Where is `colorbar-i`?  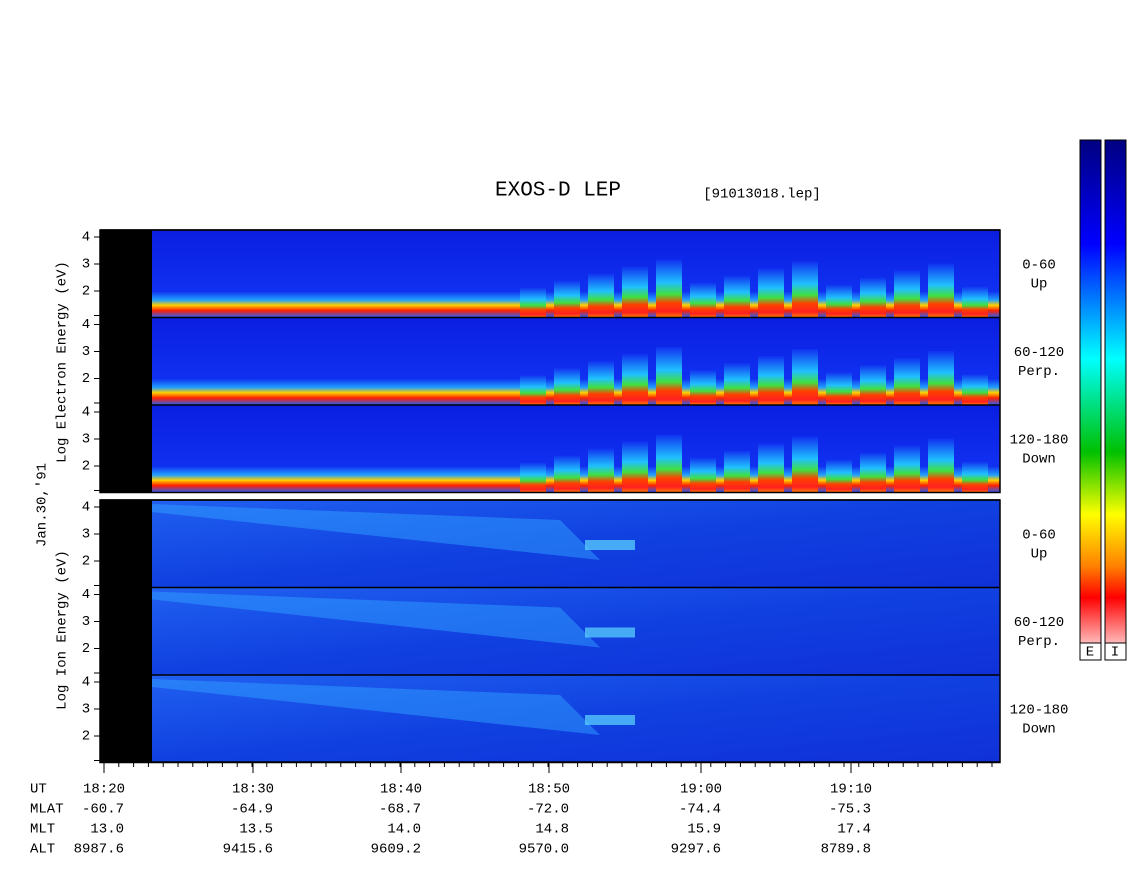
colorbar-i is located at coordinates (1115, 400).